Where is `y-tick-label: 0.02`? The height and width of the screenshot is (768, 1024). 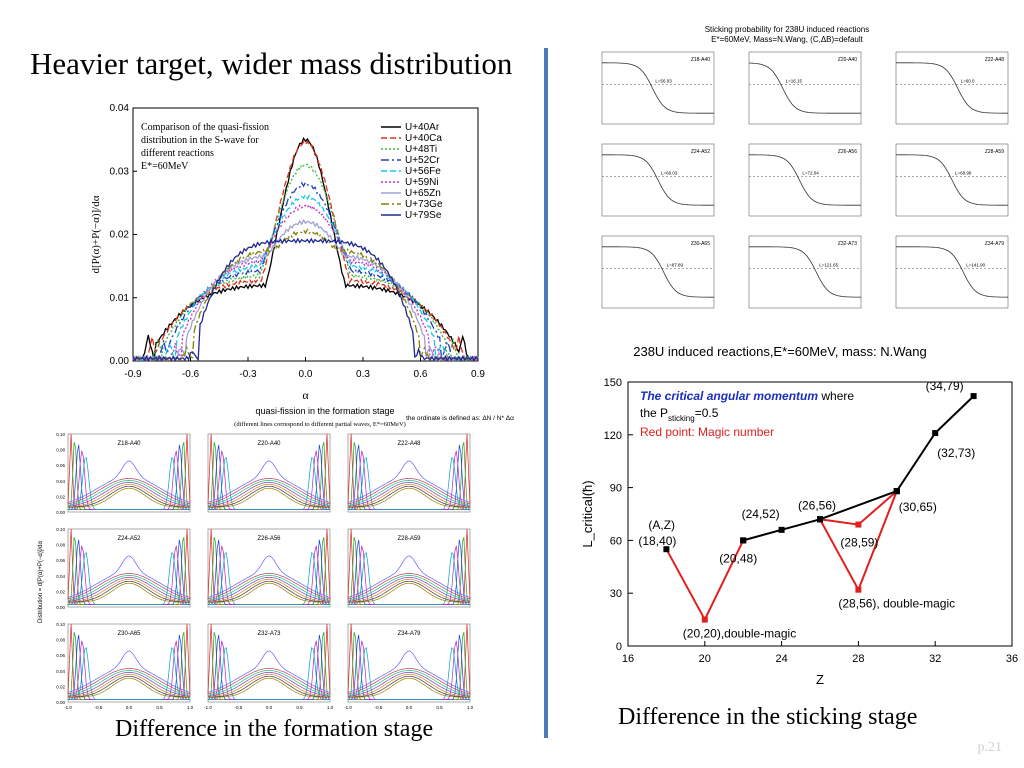
y-tick-label: 0.02 is located at coordinates (120, 235).